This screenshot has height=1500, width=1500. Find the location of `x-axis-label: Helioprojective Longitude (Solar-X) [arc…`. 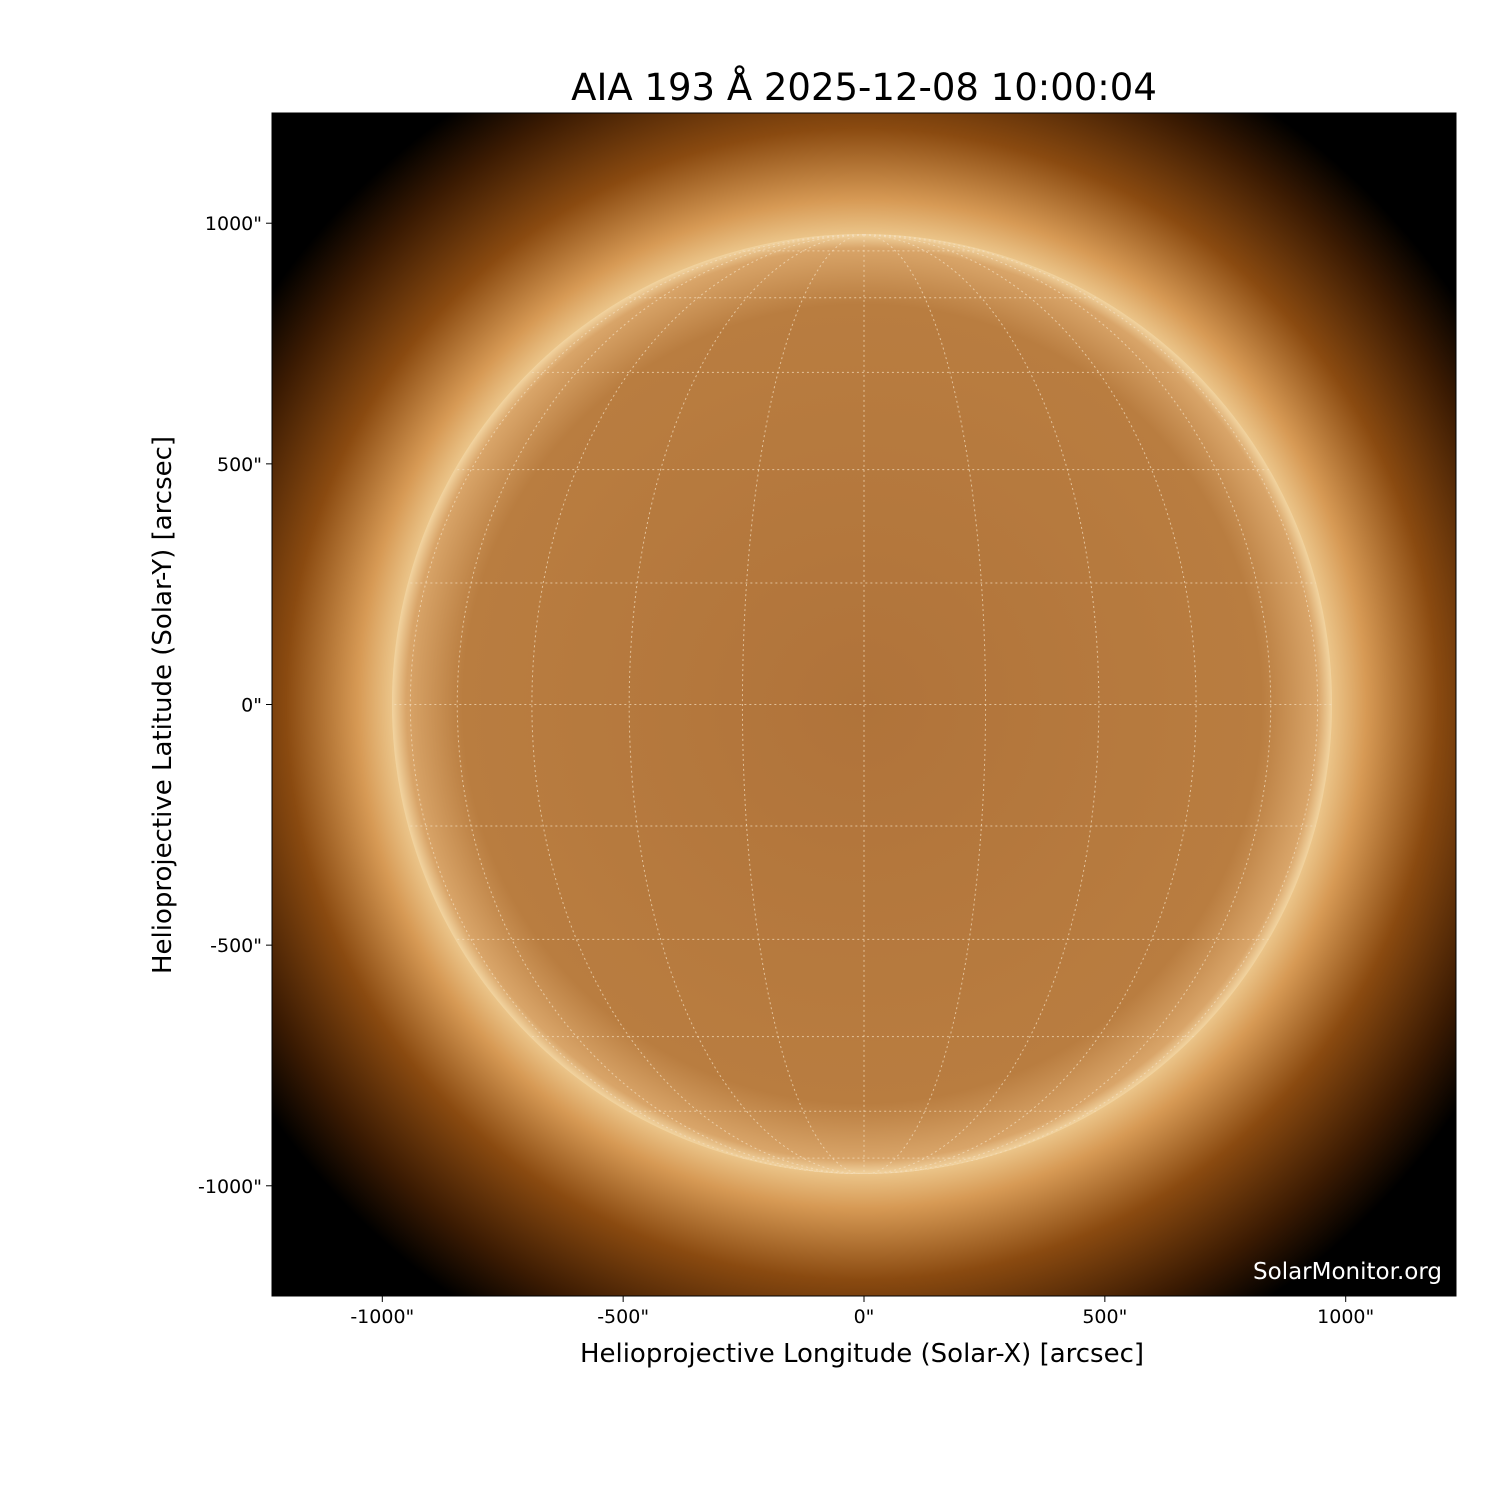

x-axis-label: Helioprojective Longitude (Solar-X) [arc… is located at coordinates (862, 1354).